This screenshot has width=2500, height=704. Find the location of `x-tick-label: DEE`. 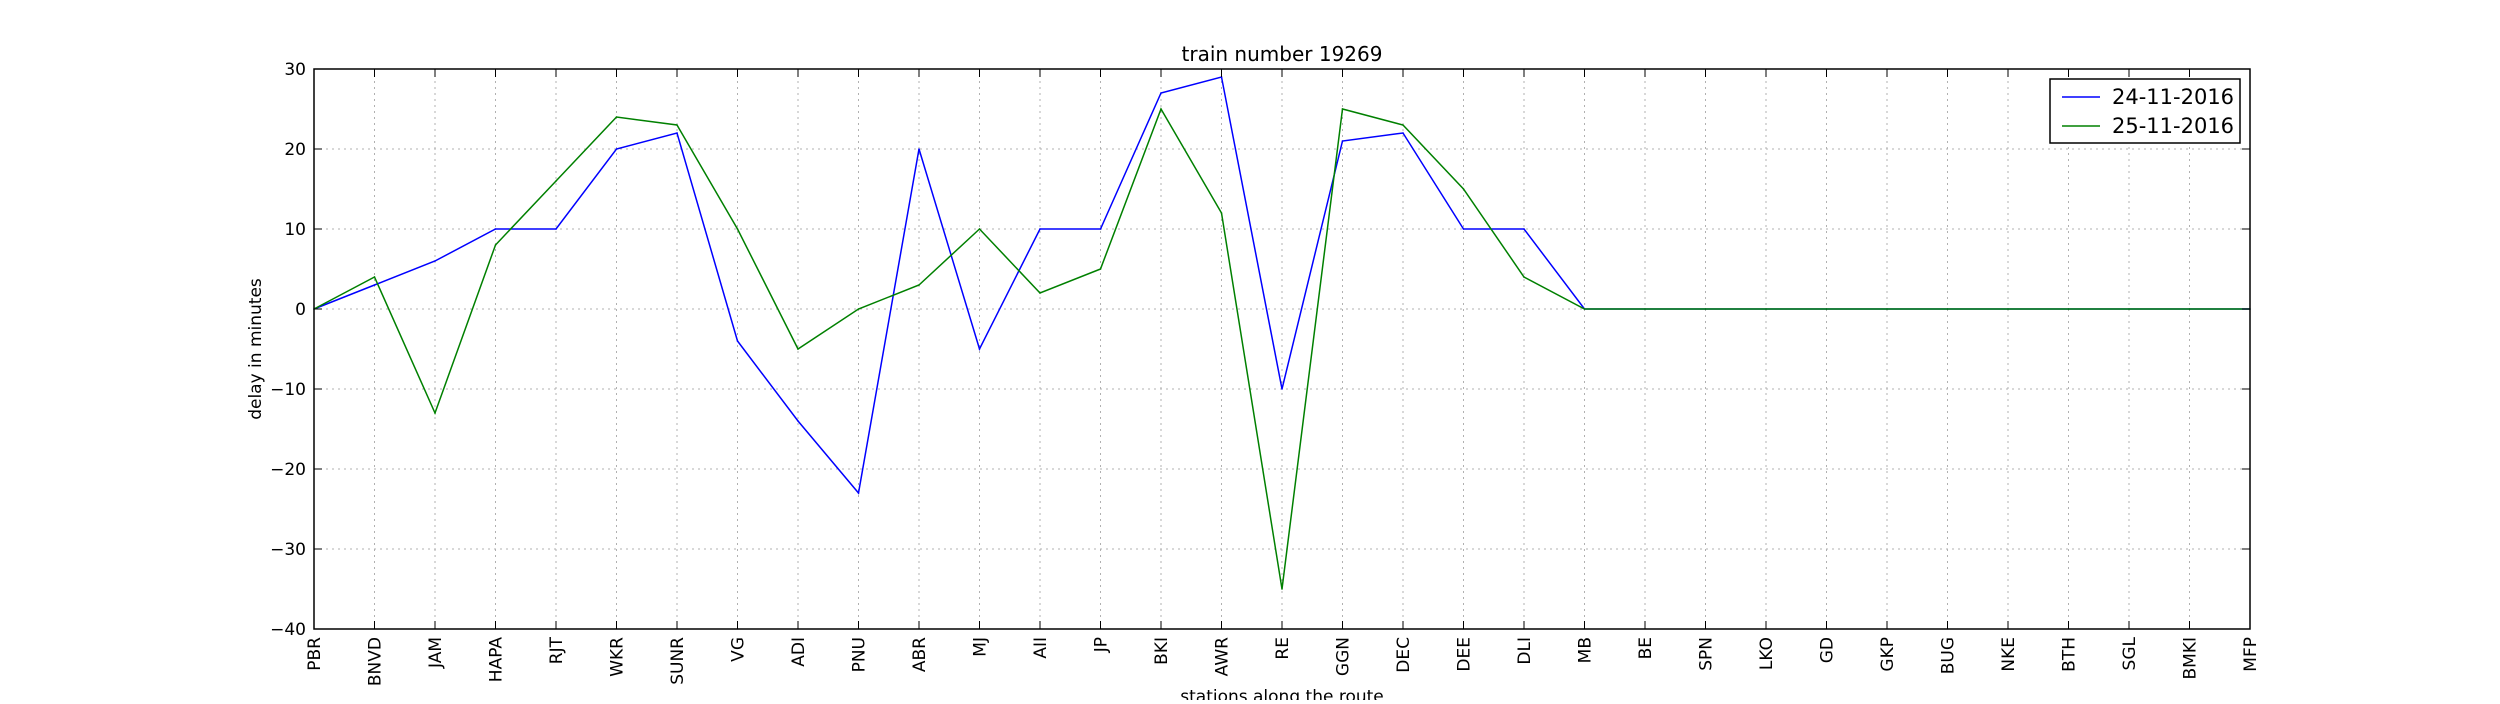

x-tick-label: DEE is located at coordinates (1465, 654).